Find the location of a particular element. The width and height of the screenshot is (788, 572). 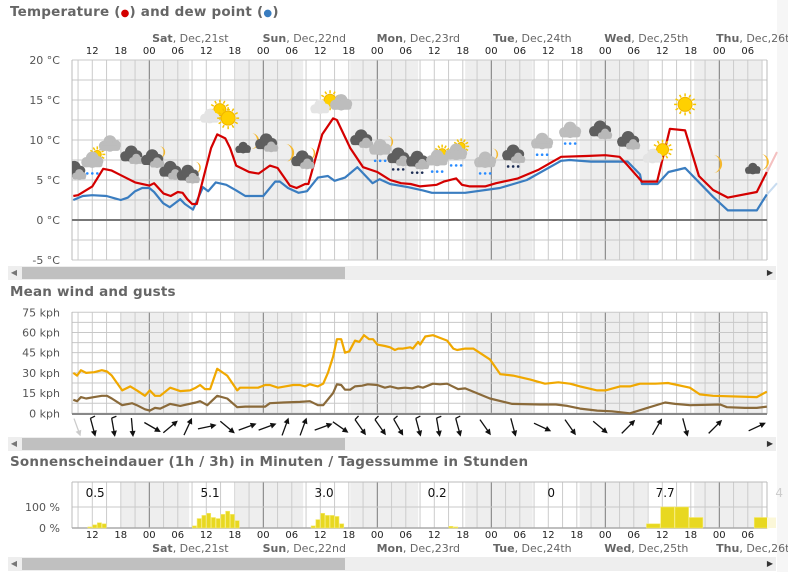

temperature-scrollbar: ◀ ▶ is located at coordinates (392, 273).